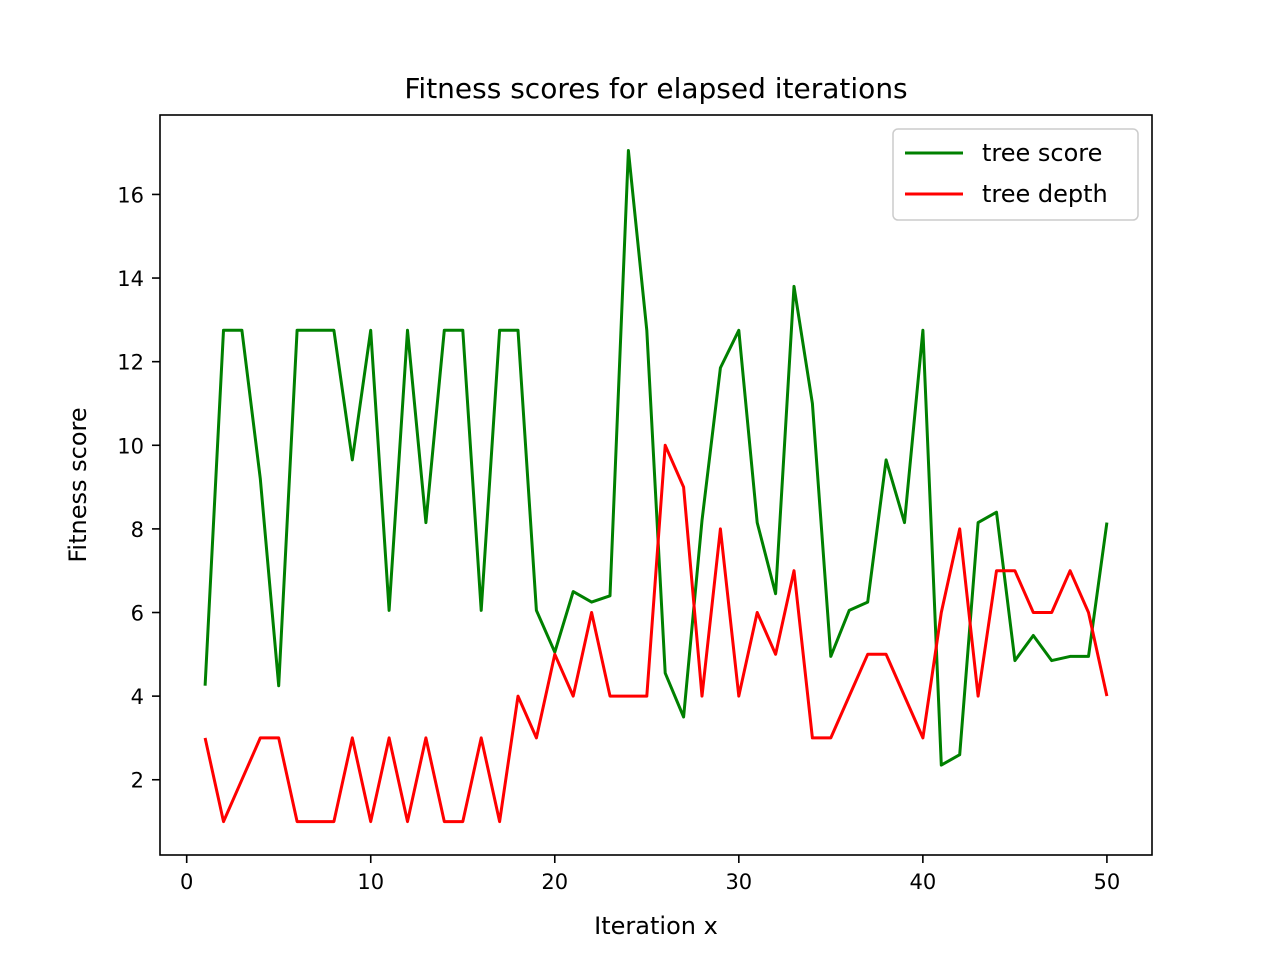 Image resolution: width=1280 pixels, height=965 pixels. What do you see at coordinates (656, 926) in the screenshot?
I see `x-axis-label: Iteration x` at bounding box center [656, 926].